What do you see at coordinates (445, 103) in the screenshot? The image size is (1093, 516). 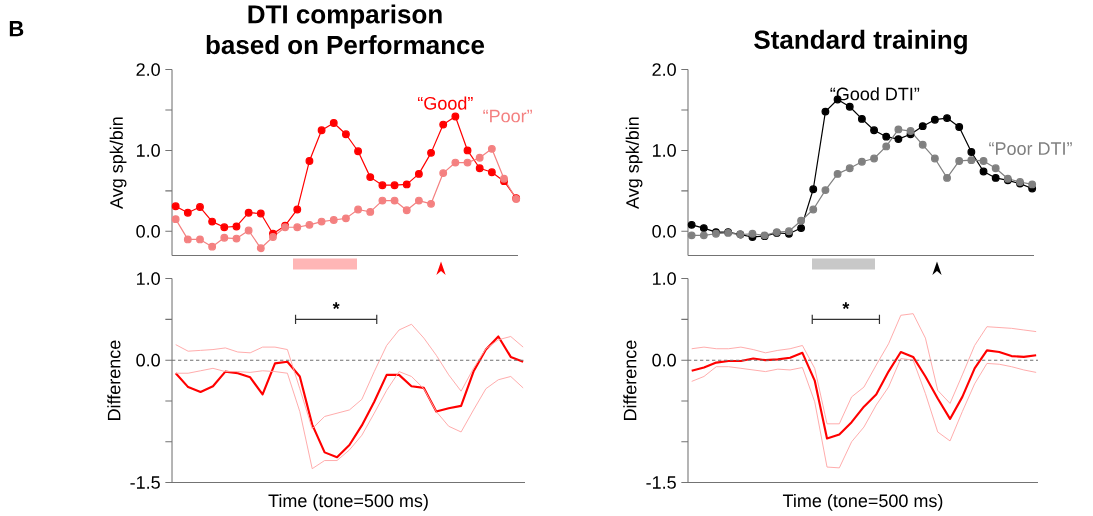 I see `series-label: “Good”` at bounding box center [445, 103].